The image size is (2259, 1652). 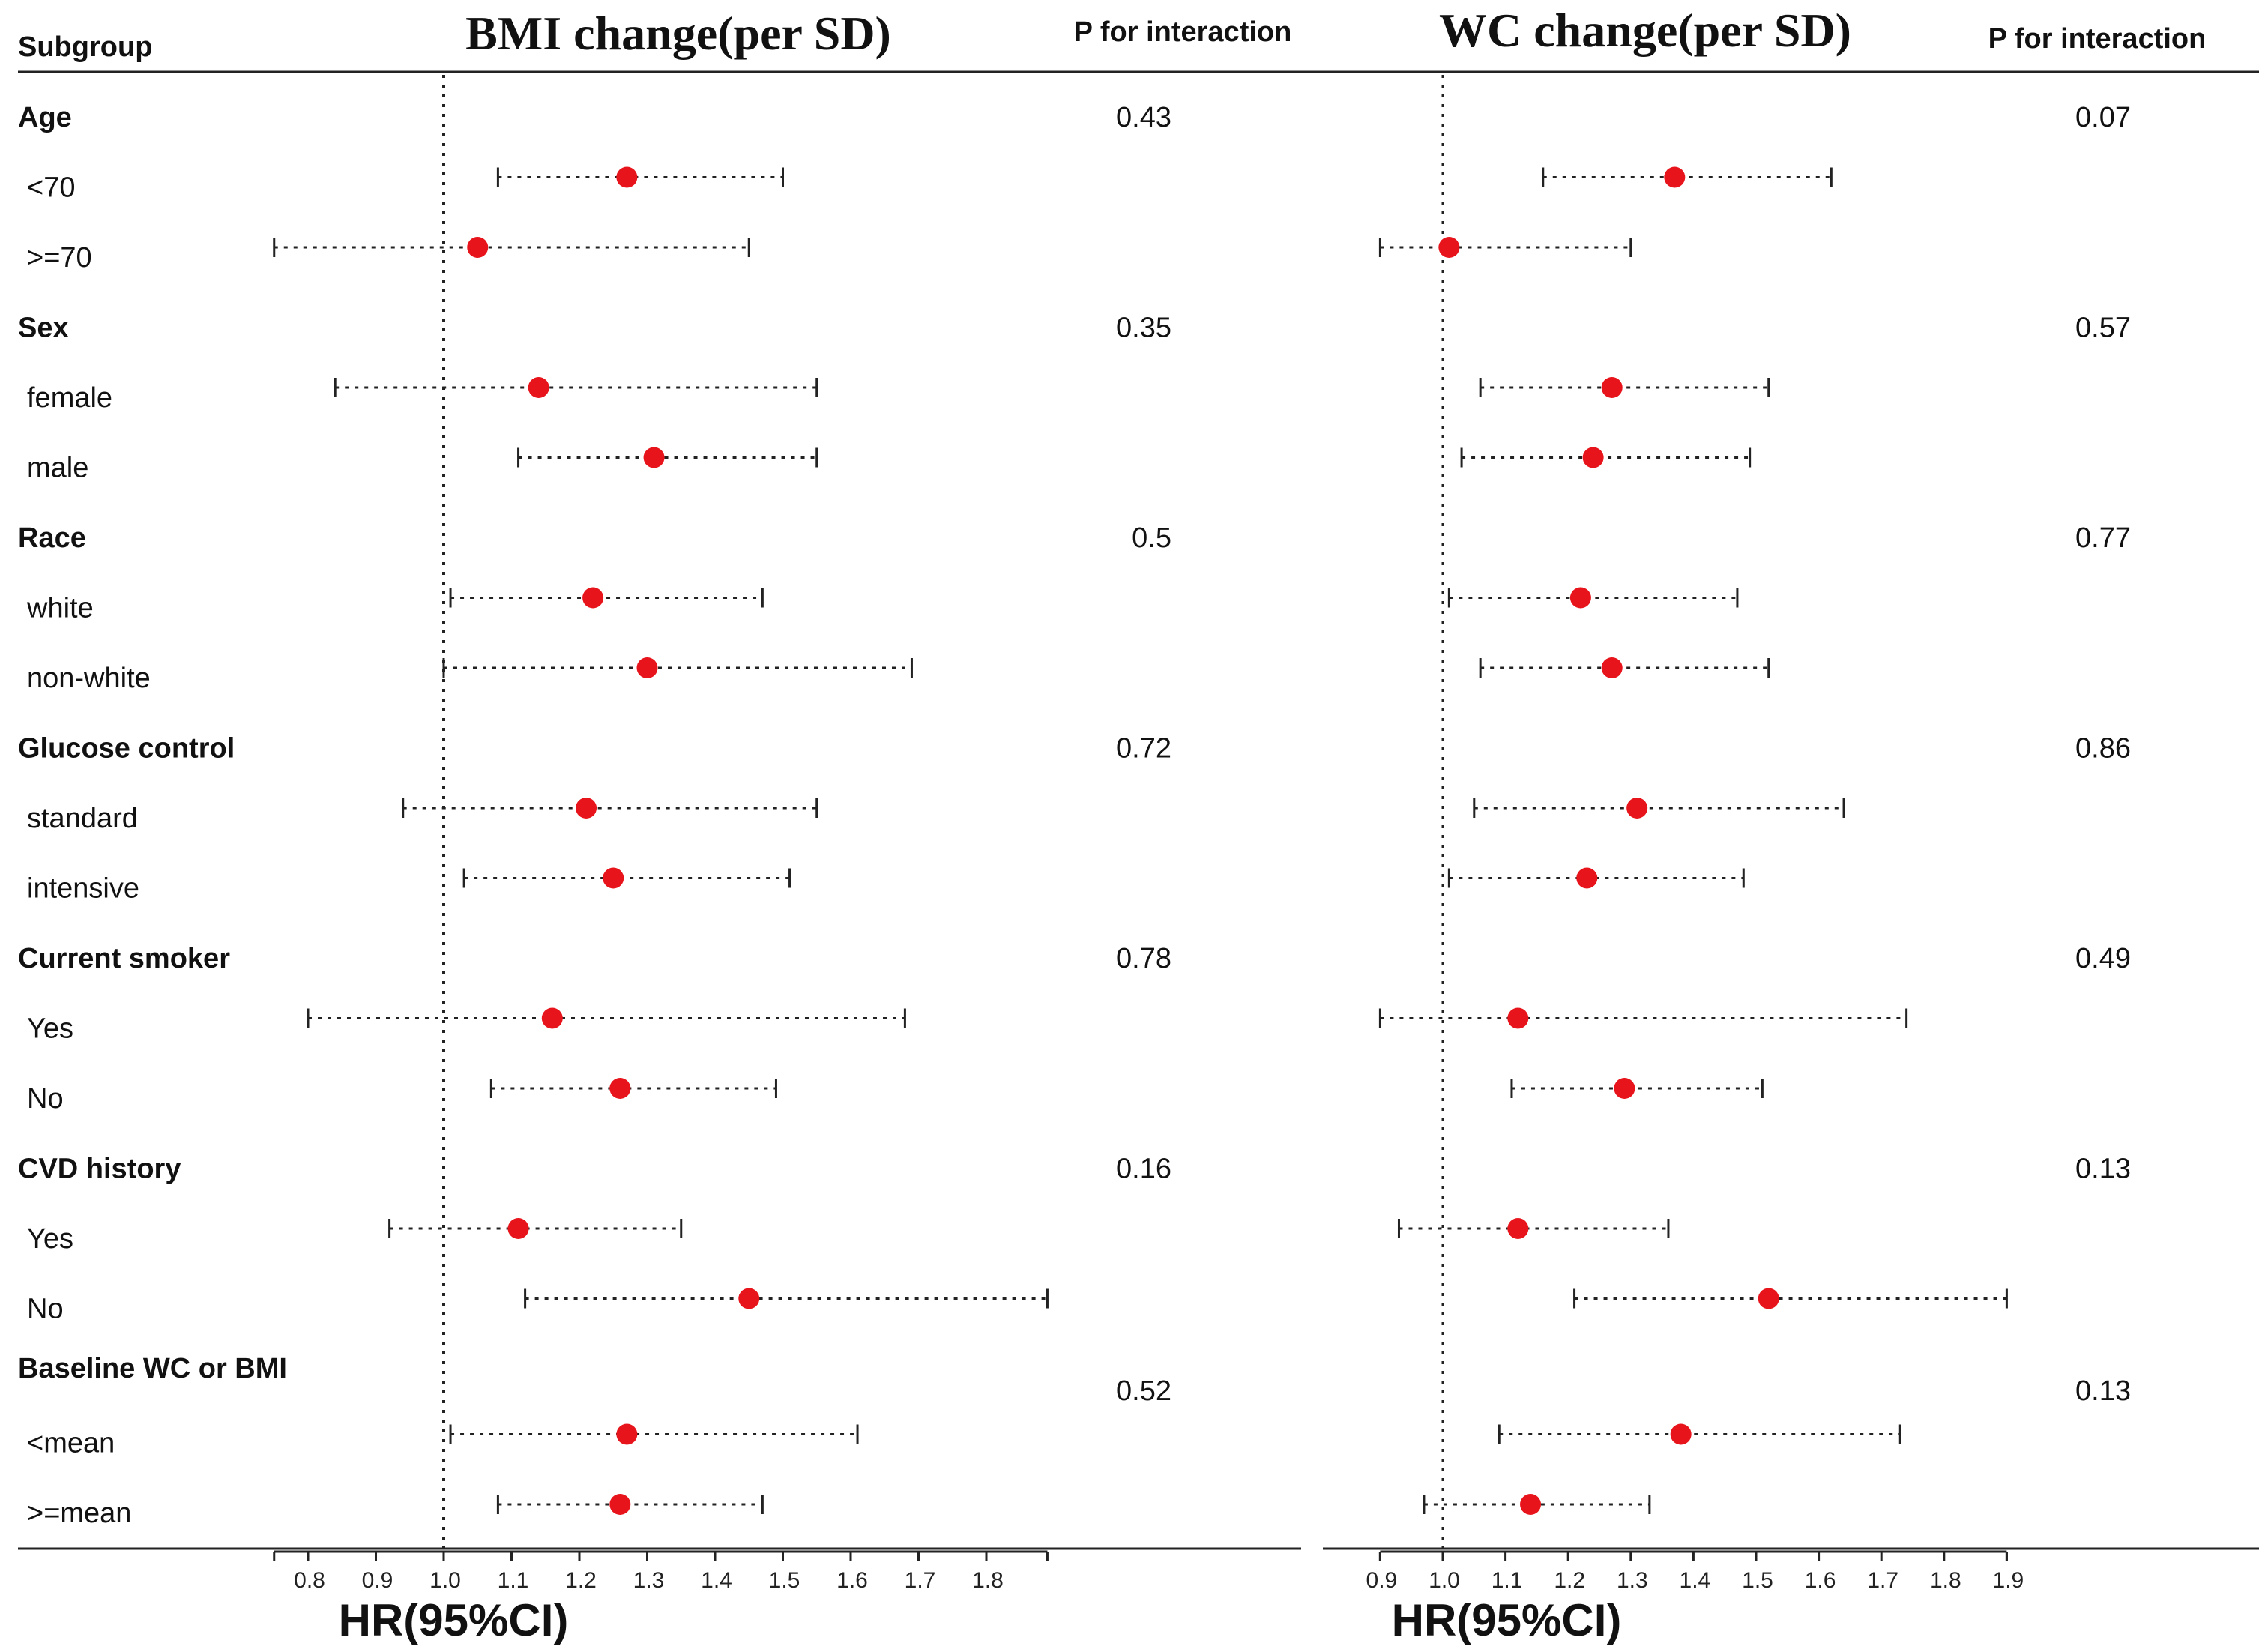 What do you see at coordinates (60, 608) in the screenshot?
I see `subgroup-label: white` at bounding box center [60, 608].